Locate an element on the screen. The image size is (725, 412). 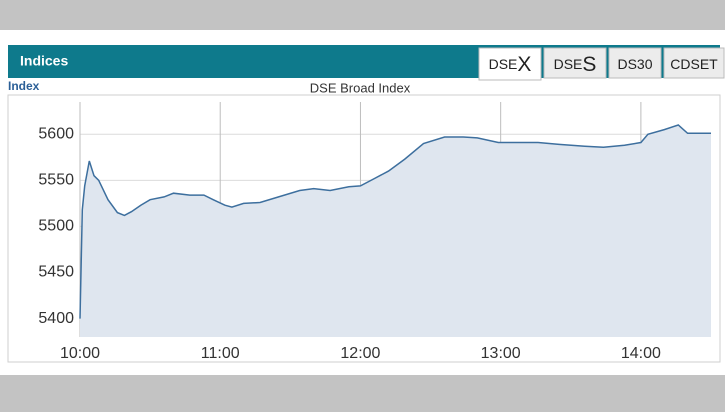
tab-label-emphasis: X is located at coordinates (524, 64).